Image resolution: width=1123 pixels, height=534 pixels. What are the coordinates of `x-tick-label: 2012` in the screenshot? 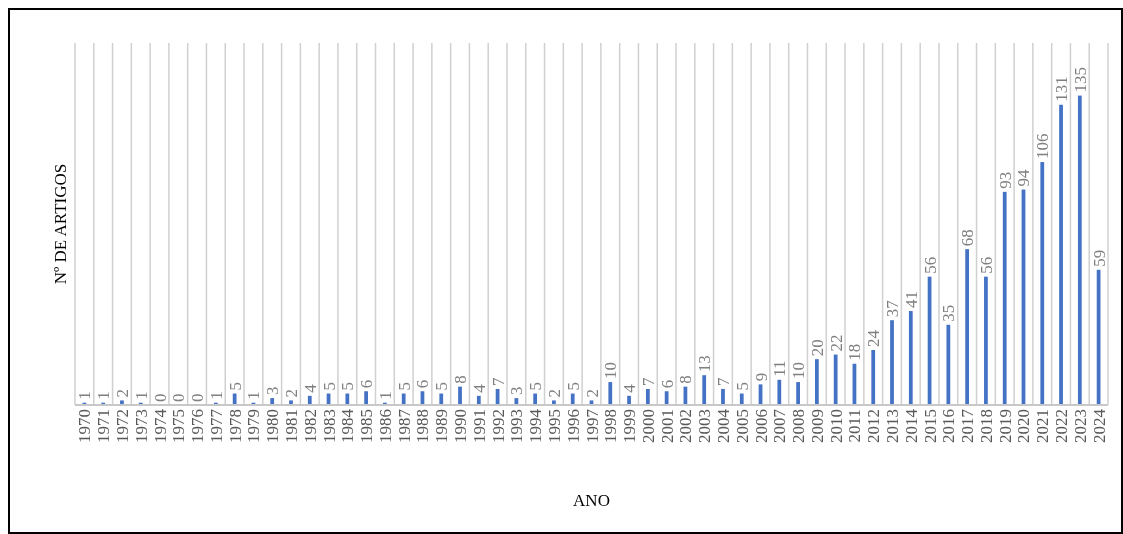 It's located at (874, 426).